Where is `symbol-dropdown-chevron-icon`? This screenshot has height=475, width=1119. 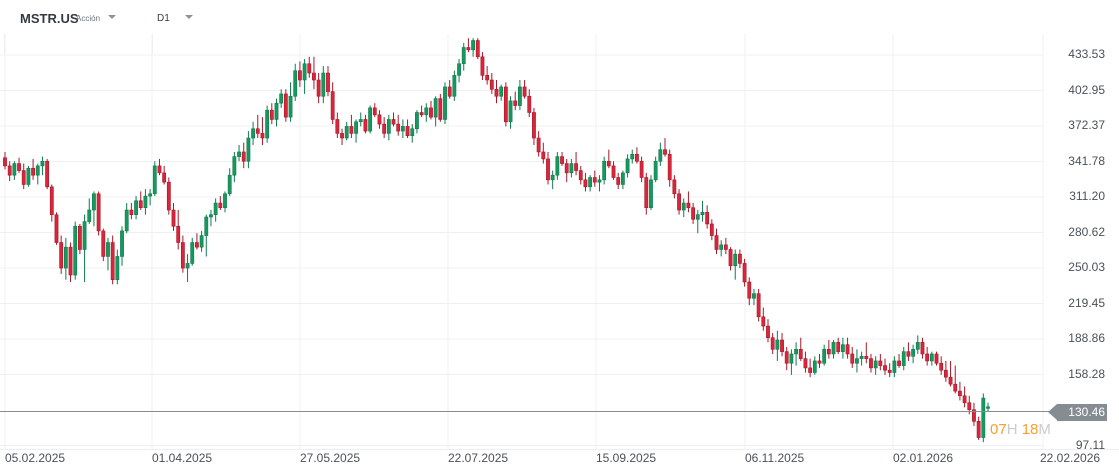
symbol-dropdown-chevron-icon is located at coordinates (112, 17).